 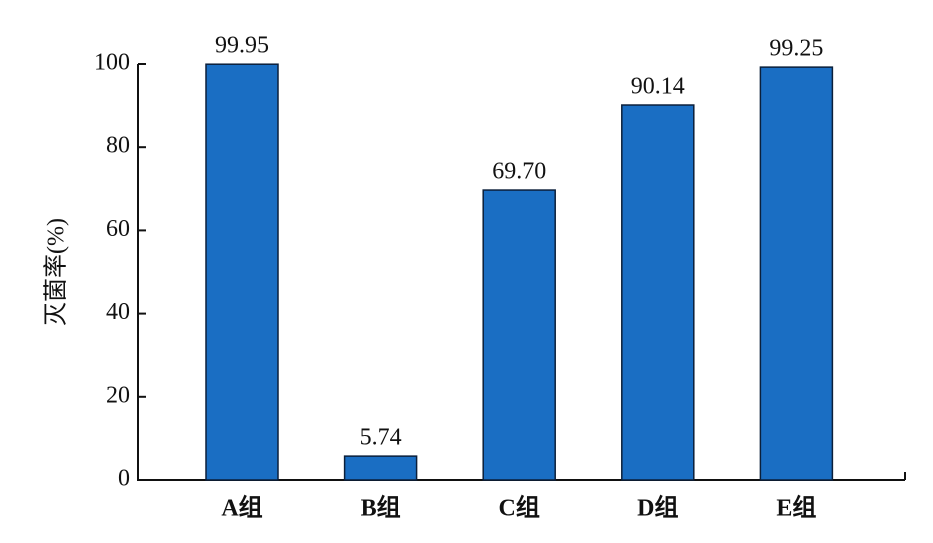 I want to click on x-tick-label: C组, so click(x=519, y=508).